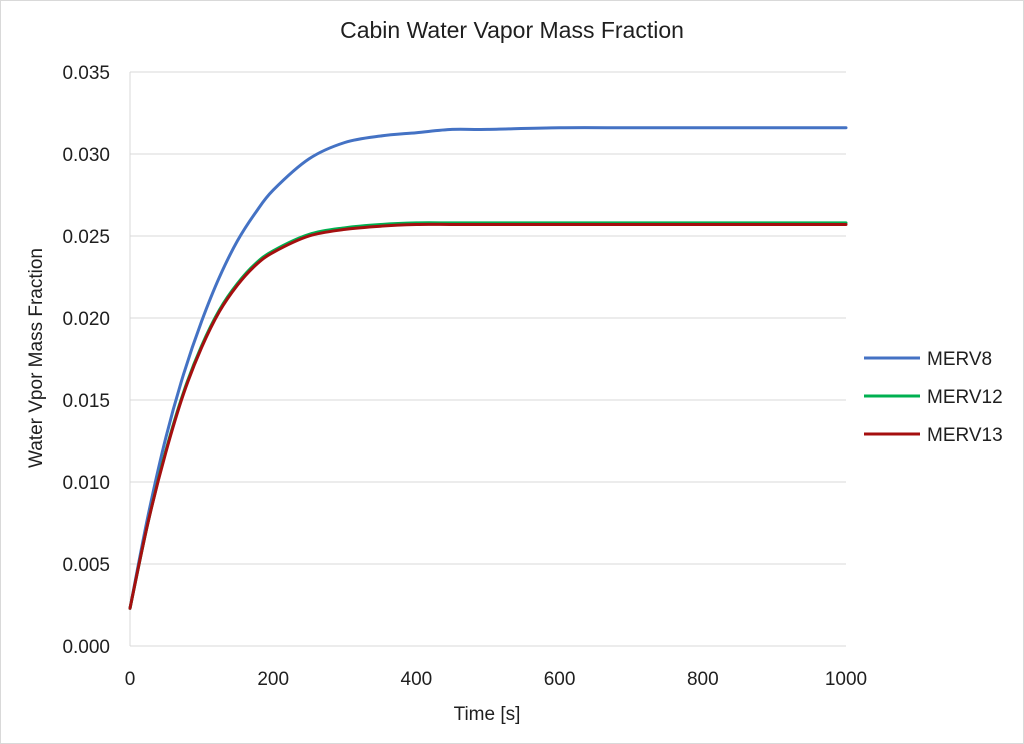 This screenshot has width=1024, height=744. What do you see at coordinates (959, 359) in the screenshot?
I see `legend-label: MERV8` at bounding box center [959, 359].